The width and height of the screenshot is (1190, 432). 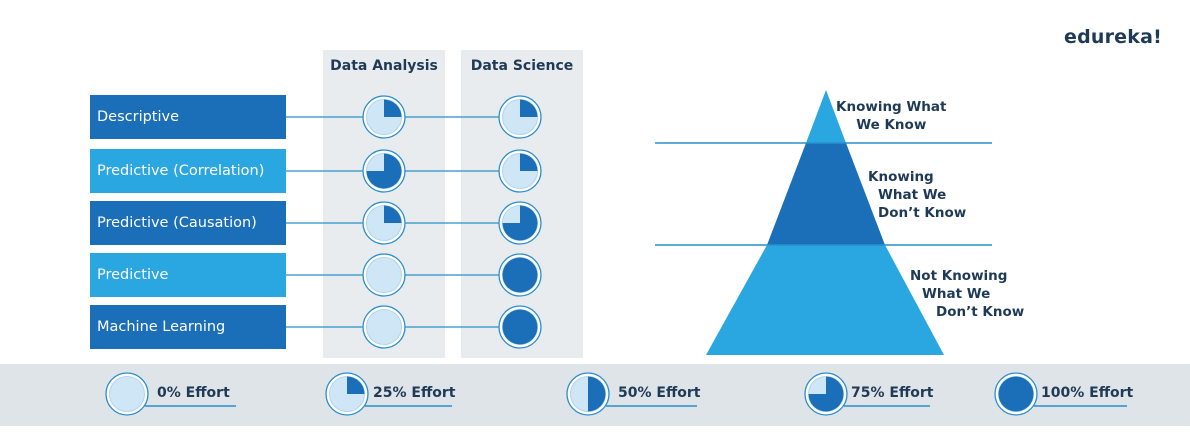 I want to click on legend-effort-pie-base, so click(x=127, y=394).